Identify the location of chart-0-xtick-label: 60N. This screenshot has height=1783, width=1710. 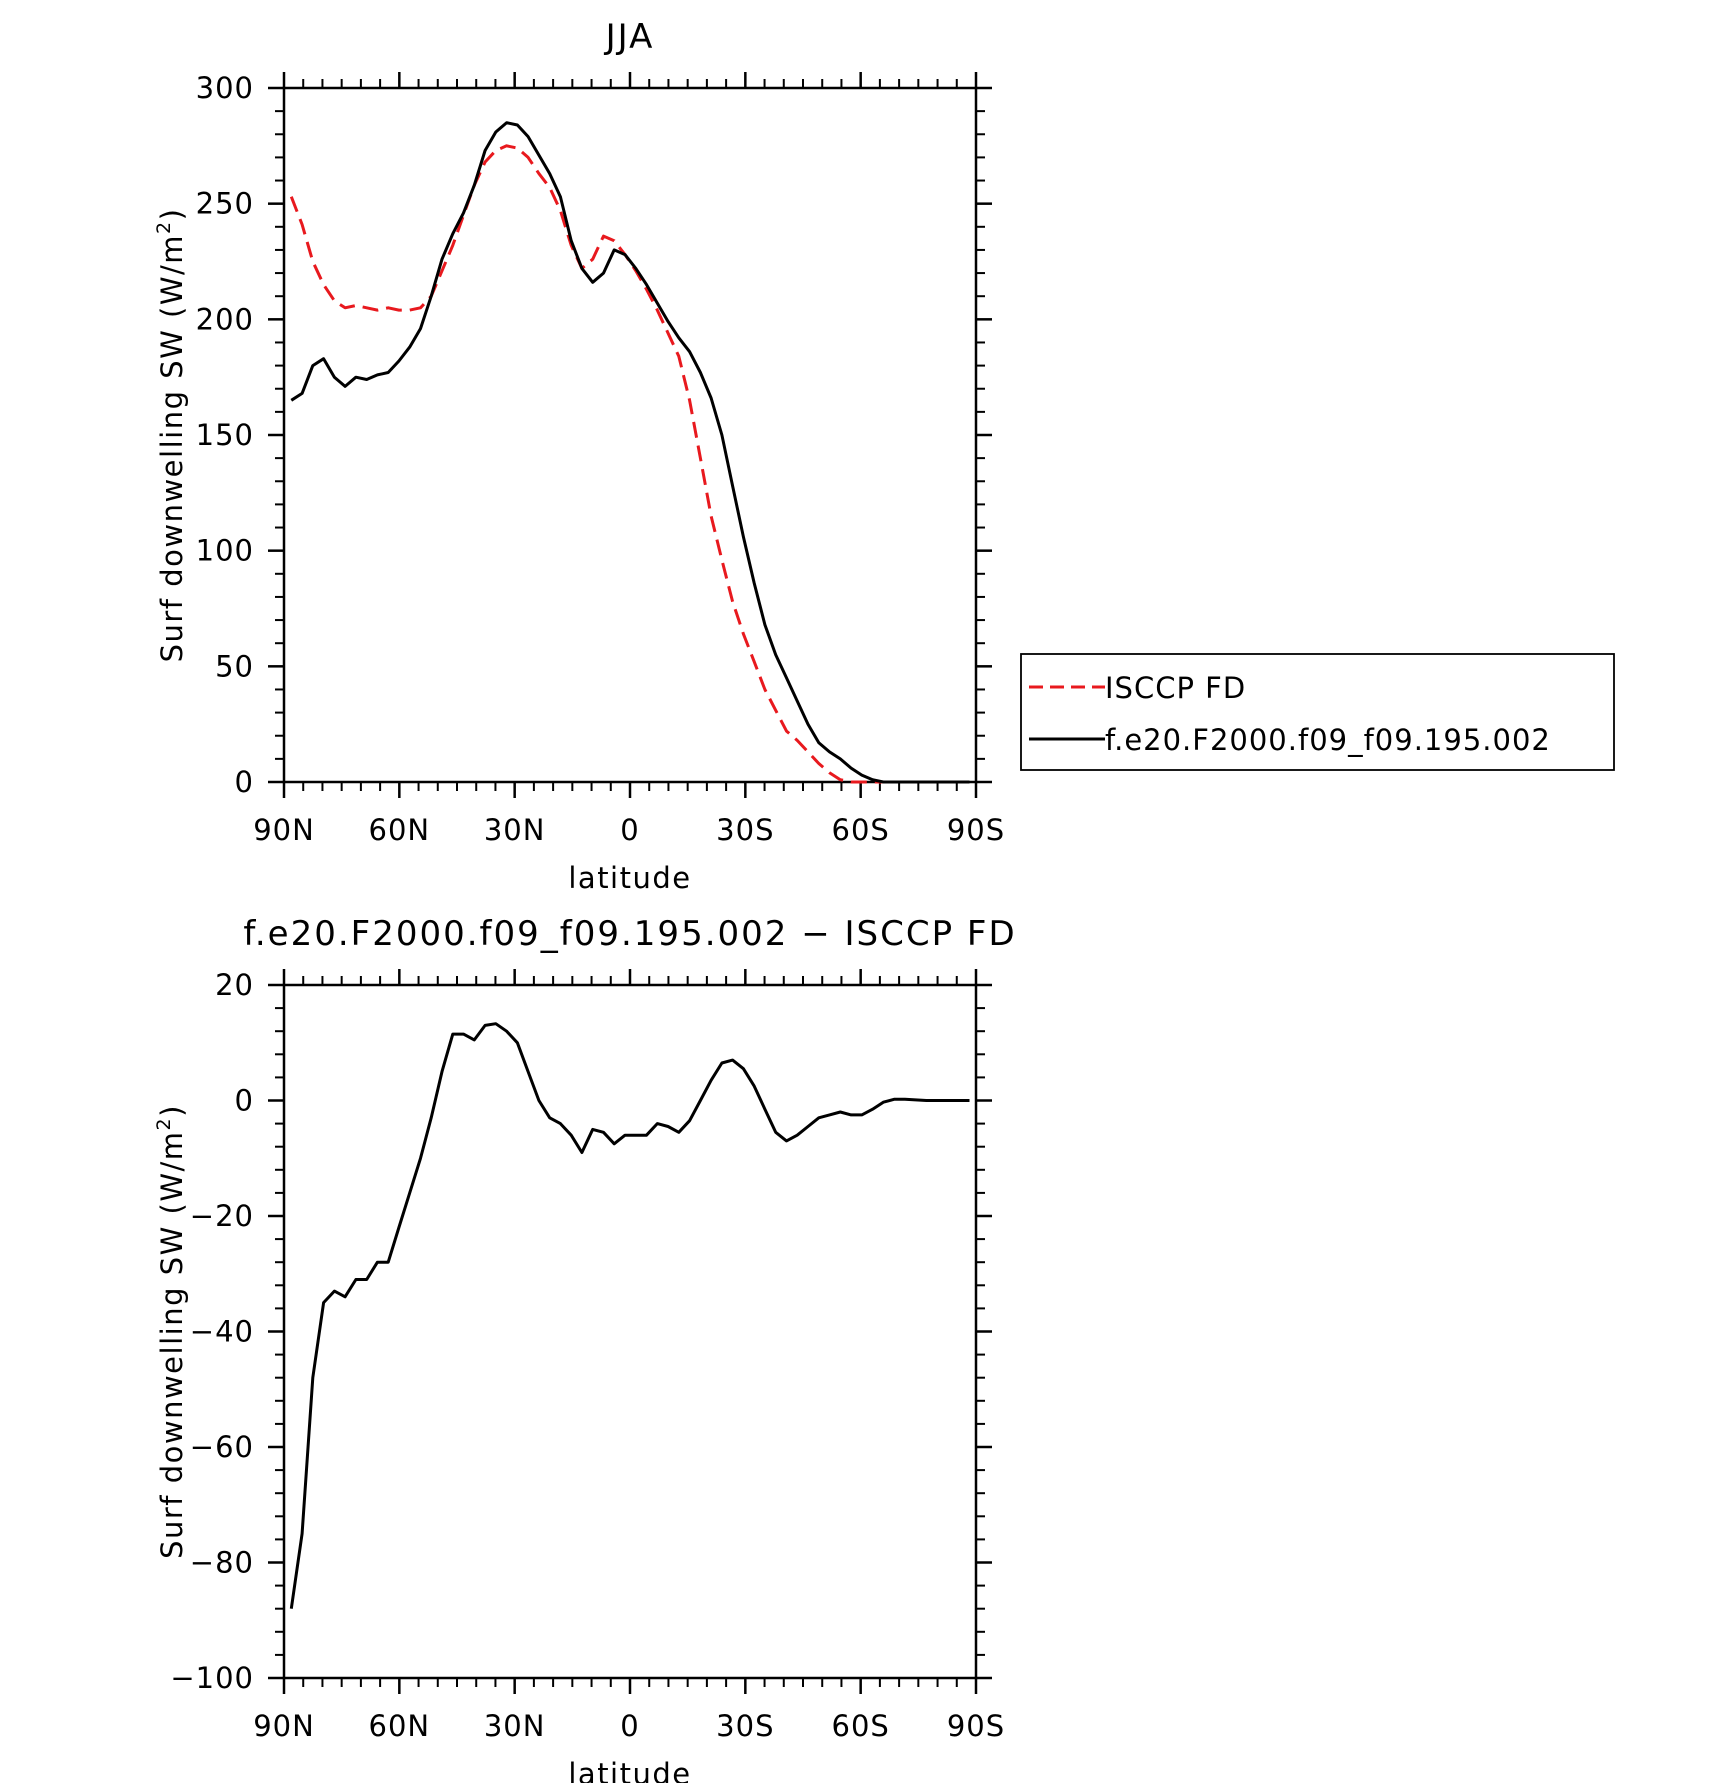
(400, 830).